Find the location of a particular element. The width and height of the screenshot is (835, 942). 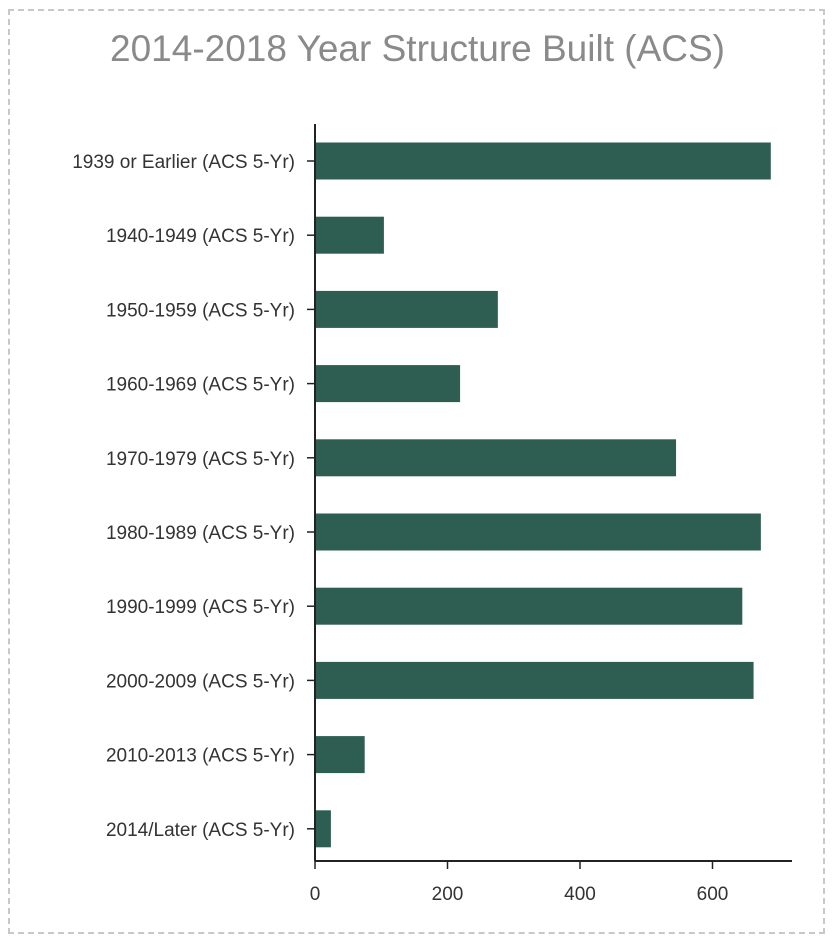

category-label: 1970-1979 (ACS 5-Yr) is located at coordinates (200, 459).